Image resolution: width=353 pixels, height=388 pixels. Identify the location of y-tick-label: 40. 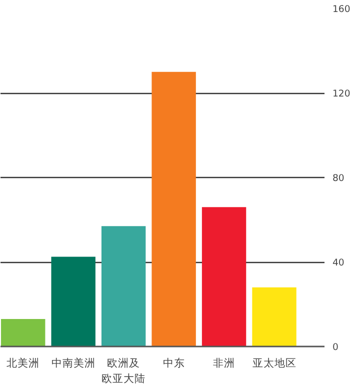
(338, 263).